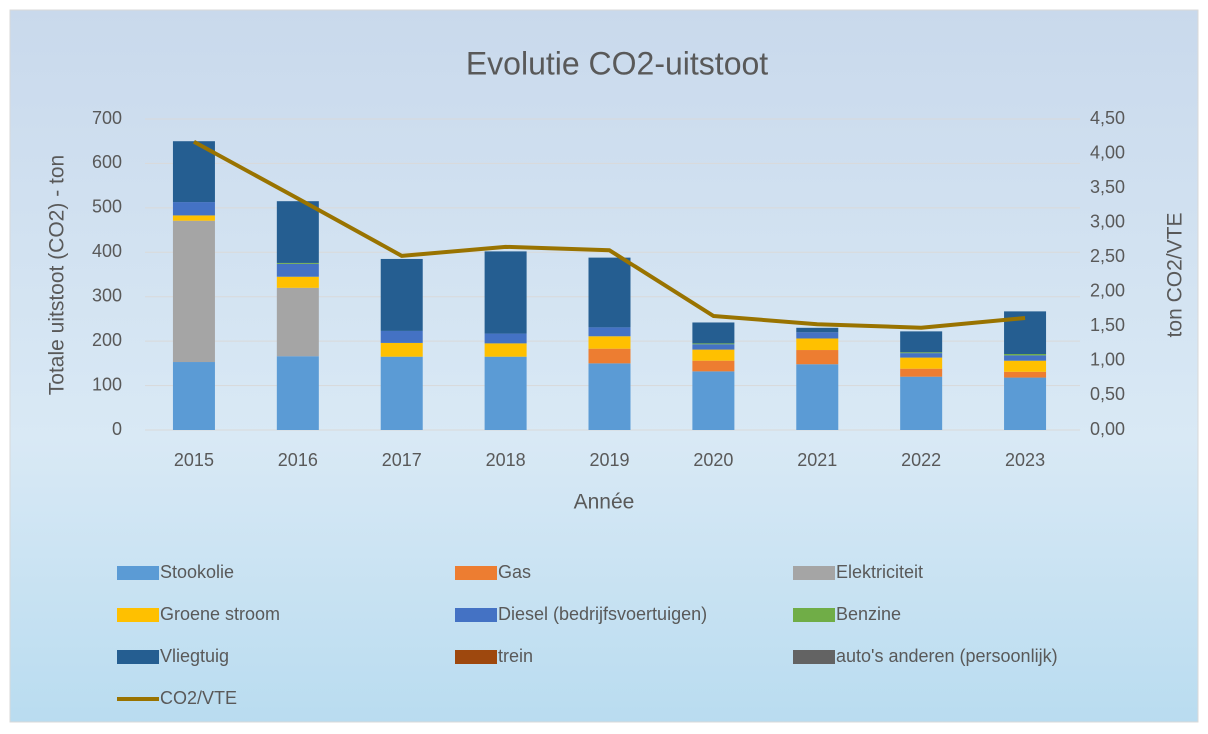 The height and width of the screenshot is (734, 1208). I want to click on x-tick-label: 2017, so click(402, 460).